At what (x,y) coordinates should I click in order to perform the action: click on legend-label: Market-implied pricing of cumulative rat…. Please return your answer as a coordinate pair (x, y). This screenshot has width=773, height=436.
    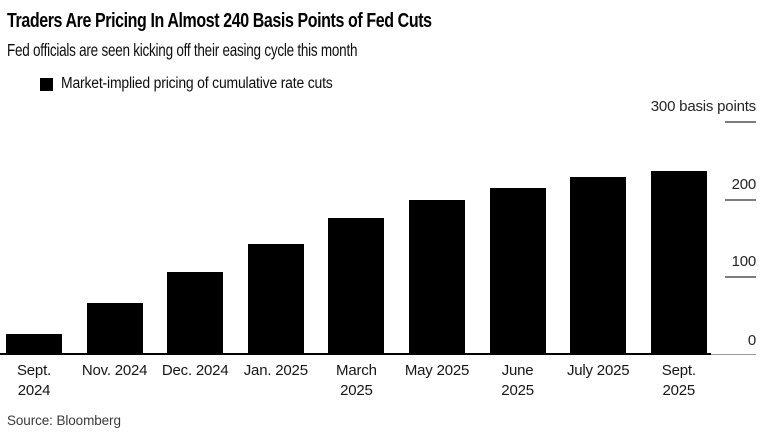
    Looking at the image, I should click on (197, 83).